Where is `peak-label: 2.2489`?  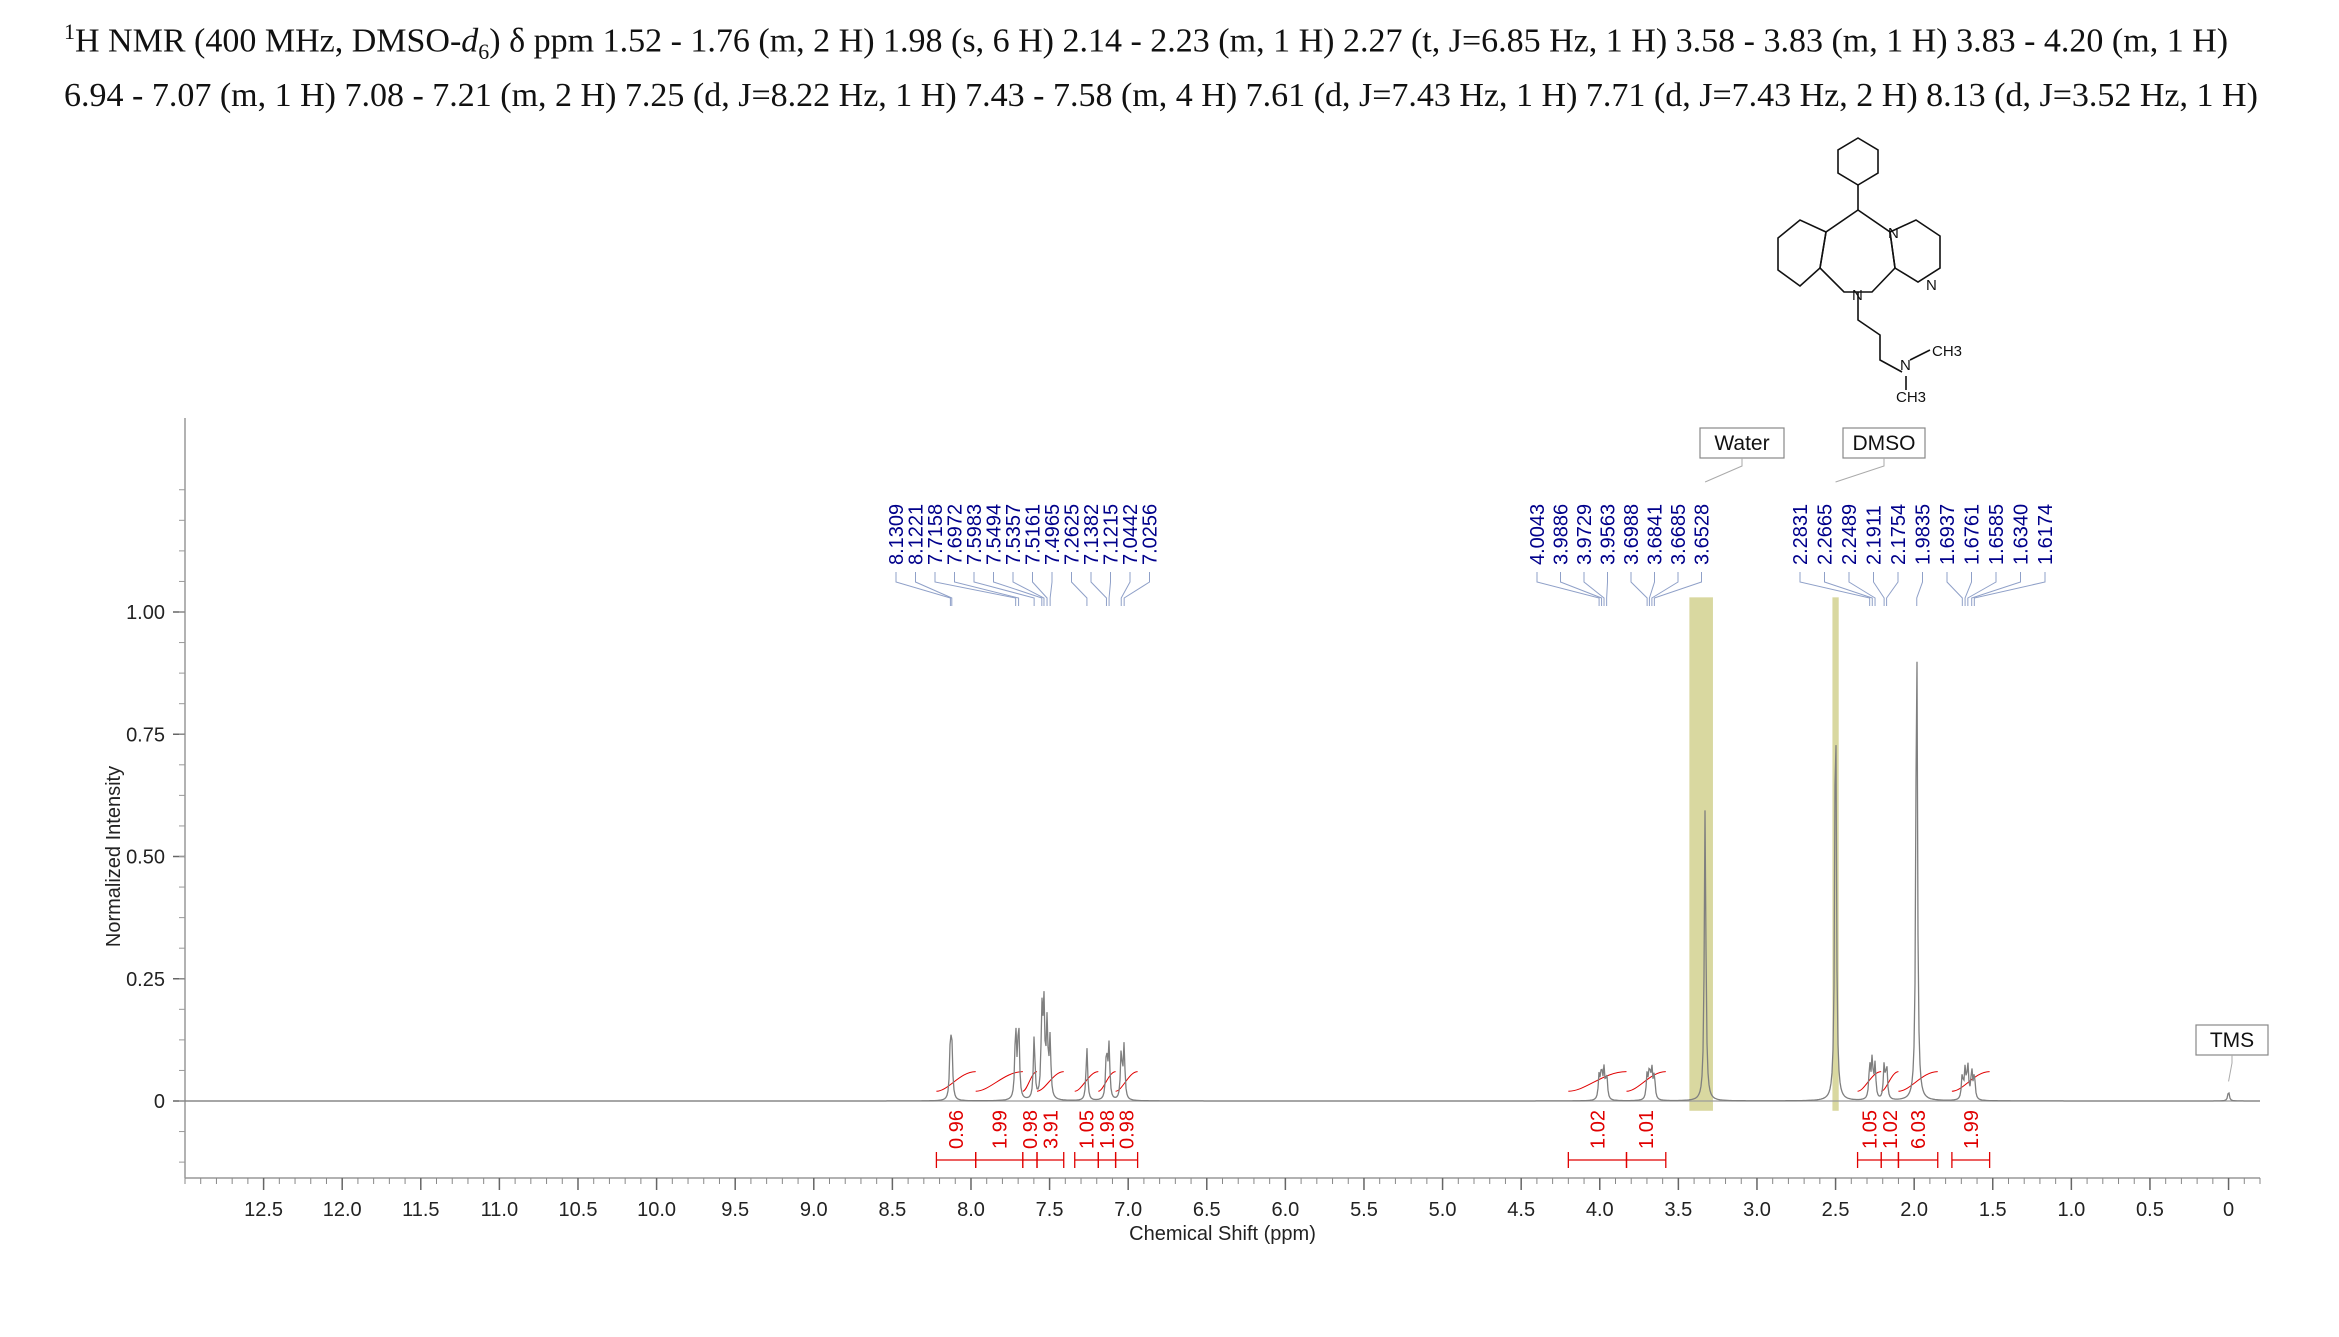 peak-label: 2.2489 is located at coordinates (1857, 555).